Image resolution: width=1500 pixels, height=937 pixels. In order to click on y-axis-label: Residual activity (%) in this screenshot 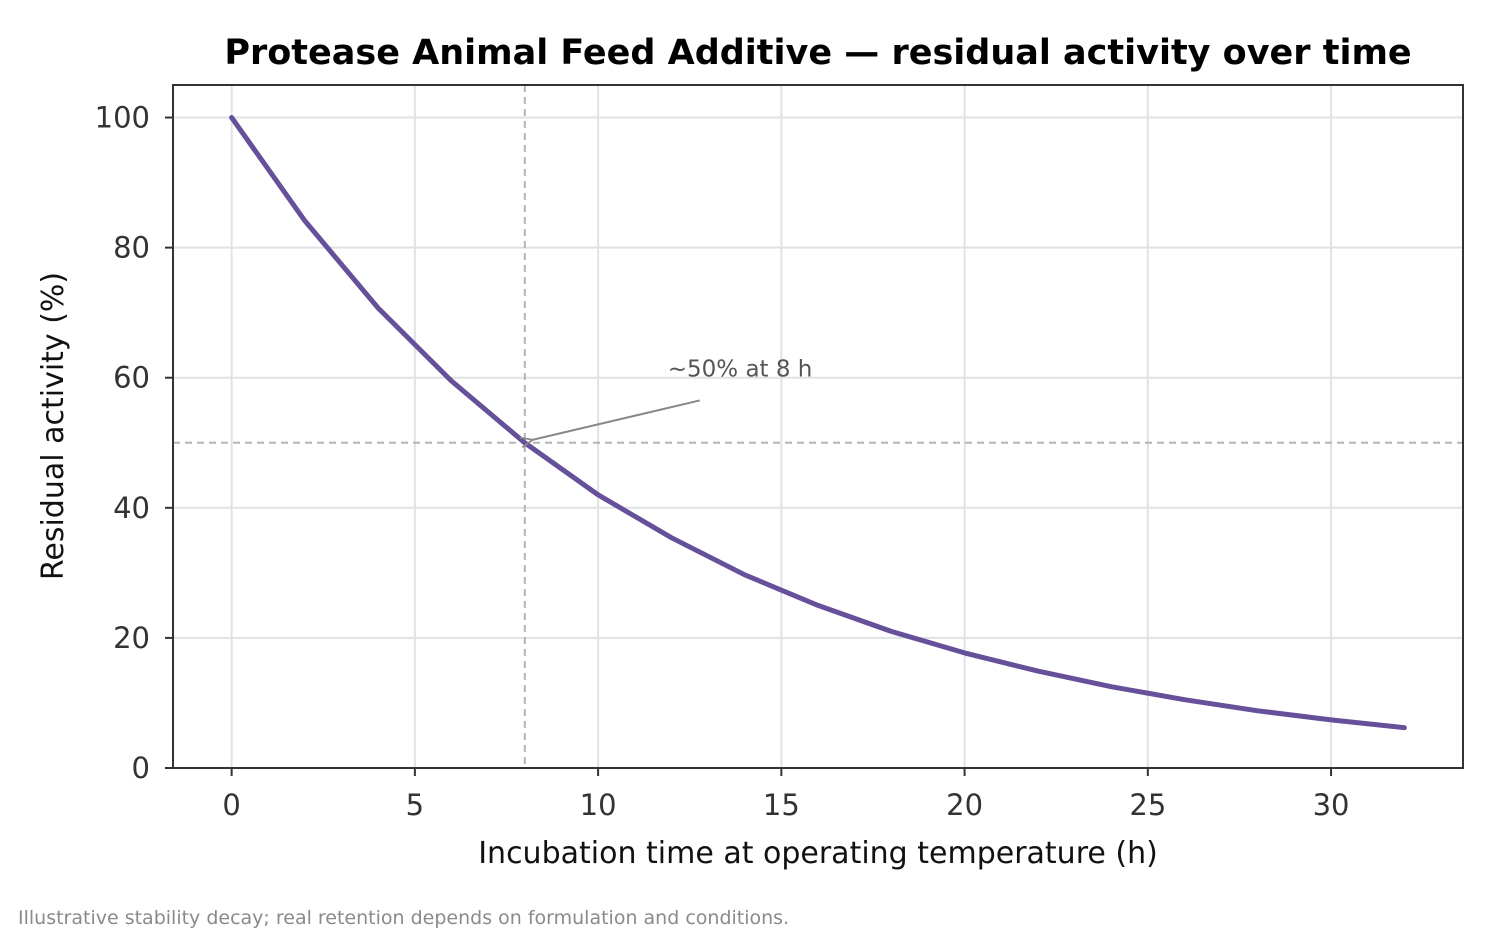, I will do `click(53, 426)`.